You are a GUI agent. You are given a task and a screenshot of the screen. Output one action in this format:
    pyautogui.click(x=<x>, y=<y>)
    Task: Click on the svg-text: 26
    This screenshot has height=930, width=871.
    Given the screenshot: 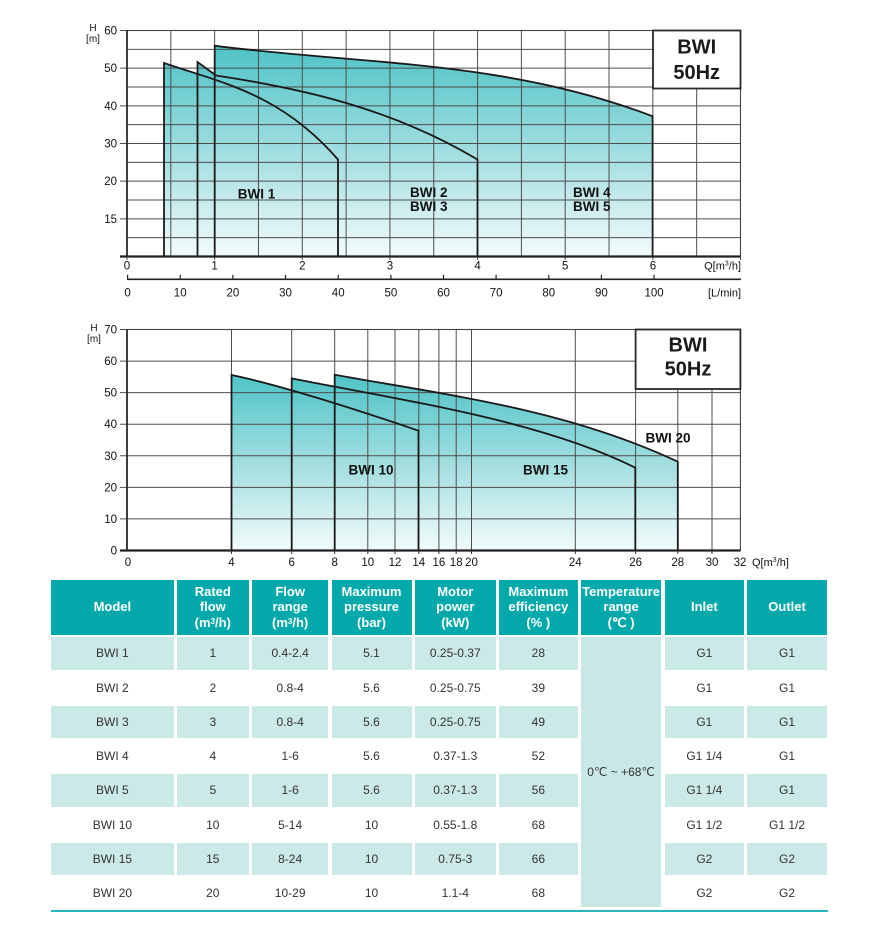 What is the action you would take?
    pyautogui.click(x=635, y=563)
    